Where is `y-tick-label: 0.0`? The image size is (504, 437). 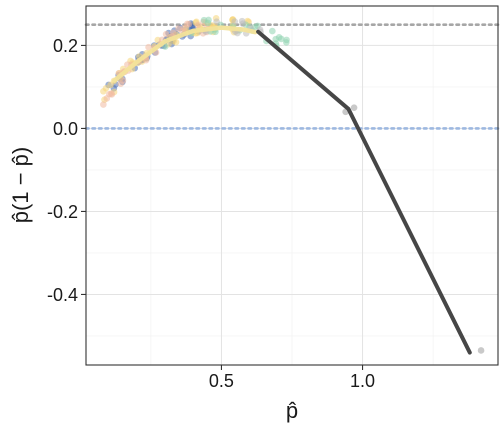
y-tick-label: 0.0 is located at coordinates (65, 129).